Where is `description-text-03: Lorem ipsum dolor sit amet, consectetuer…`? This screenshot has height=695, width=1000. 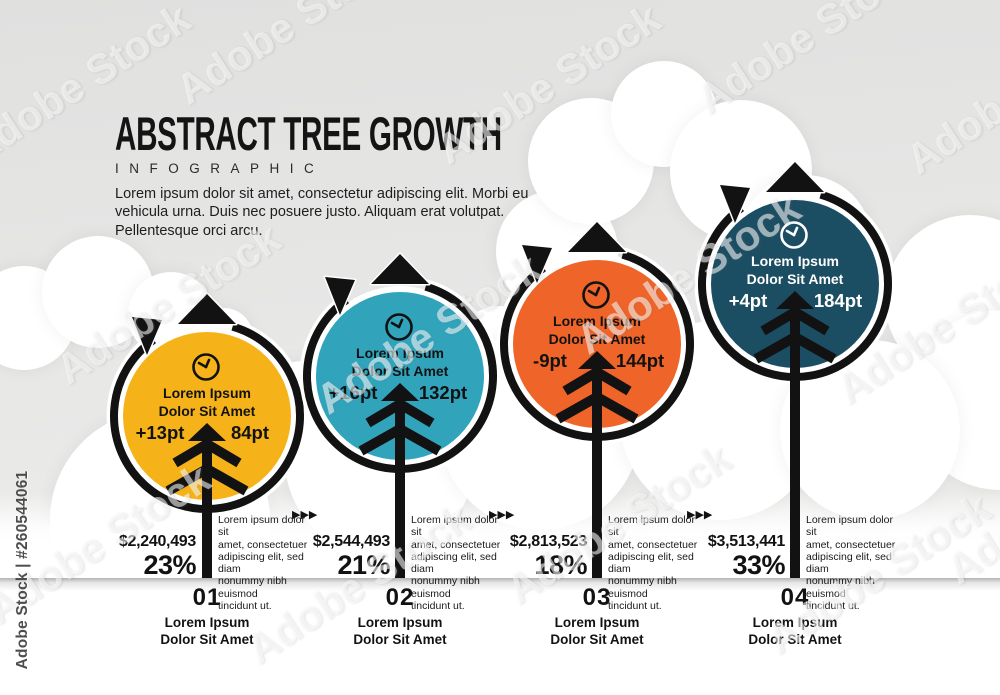
description-text-03: Lorem ipsum dolor sit amet, consectetuer… is located at coordinates (653, 563).